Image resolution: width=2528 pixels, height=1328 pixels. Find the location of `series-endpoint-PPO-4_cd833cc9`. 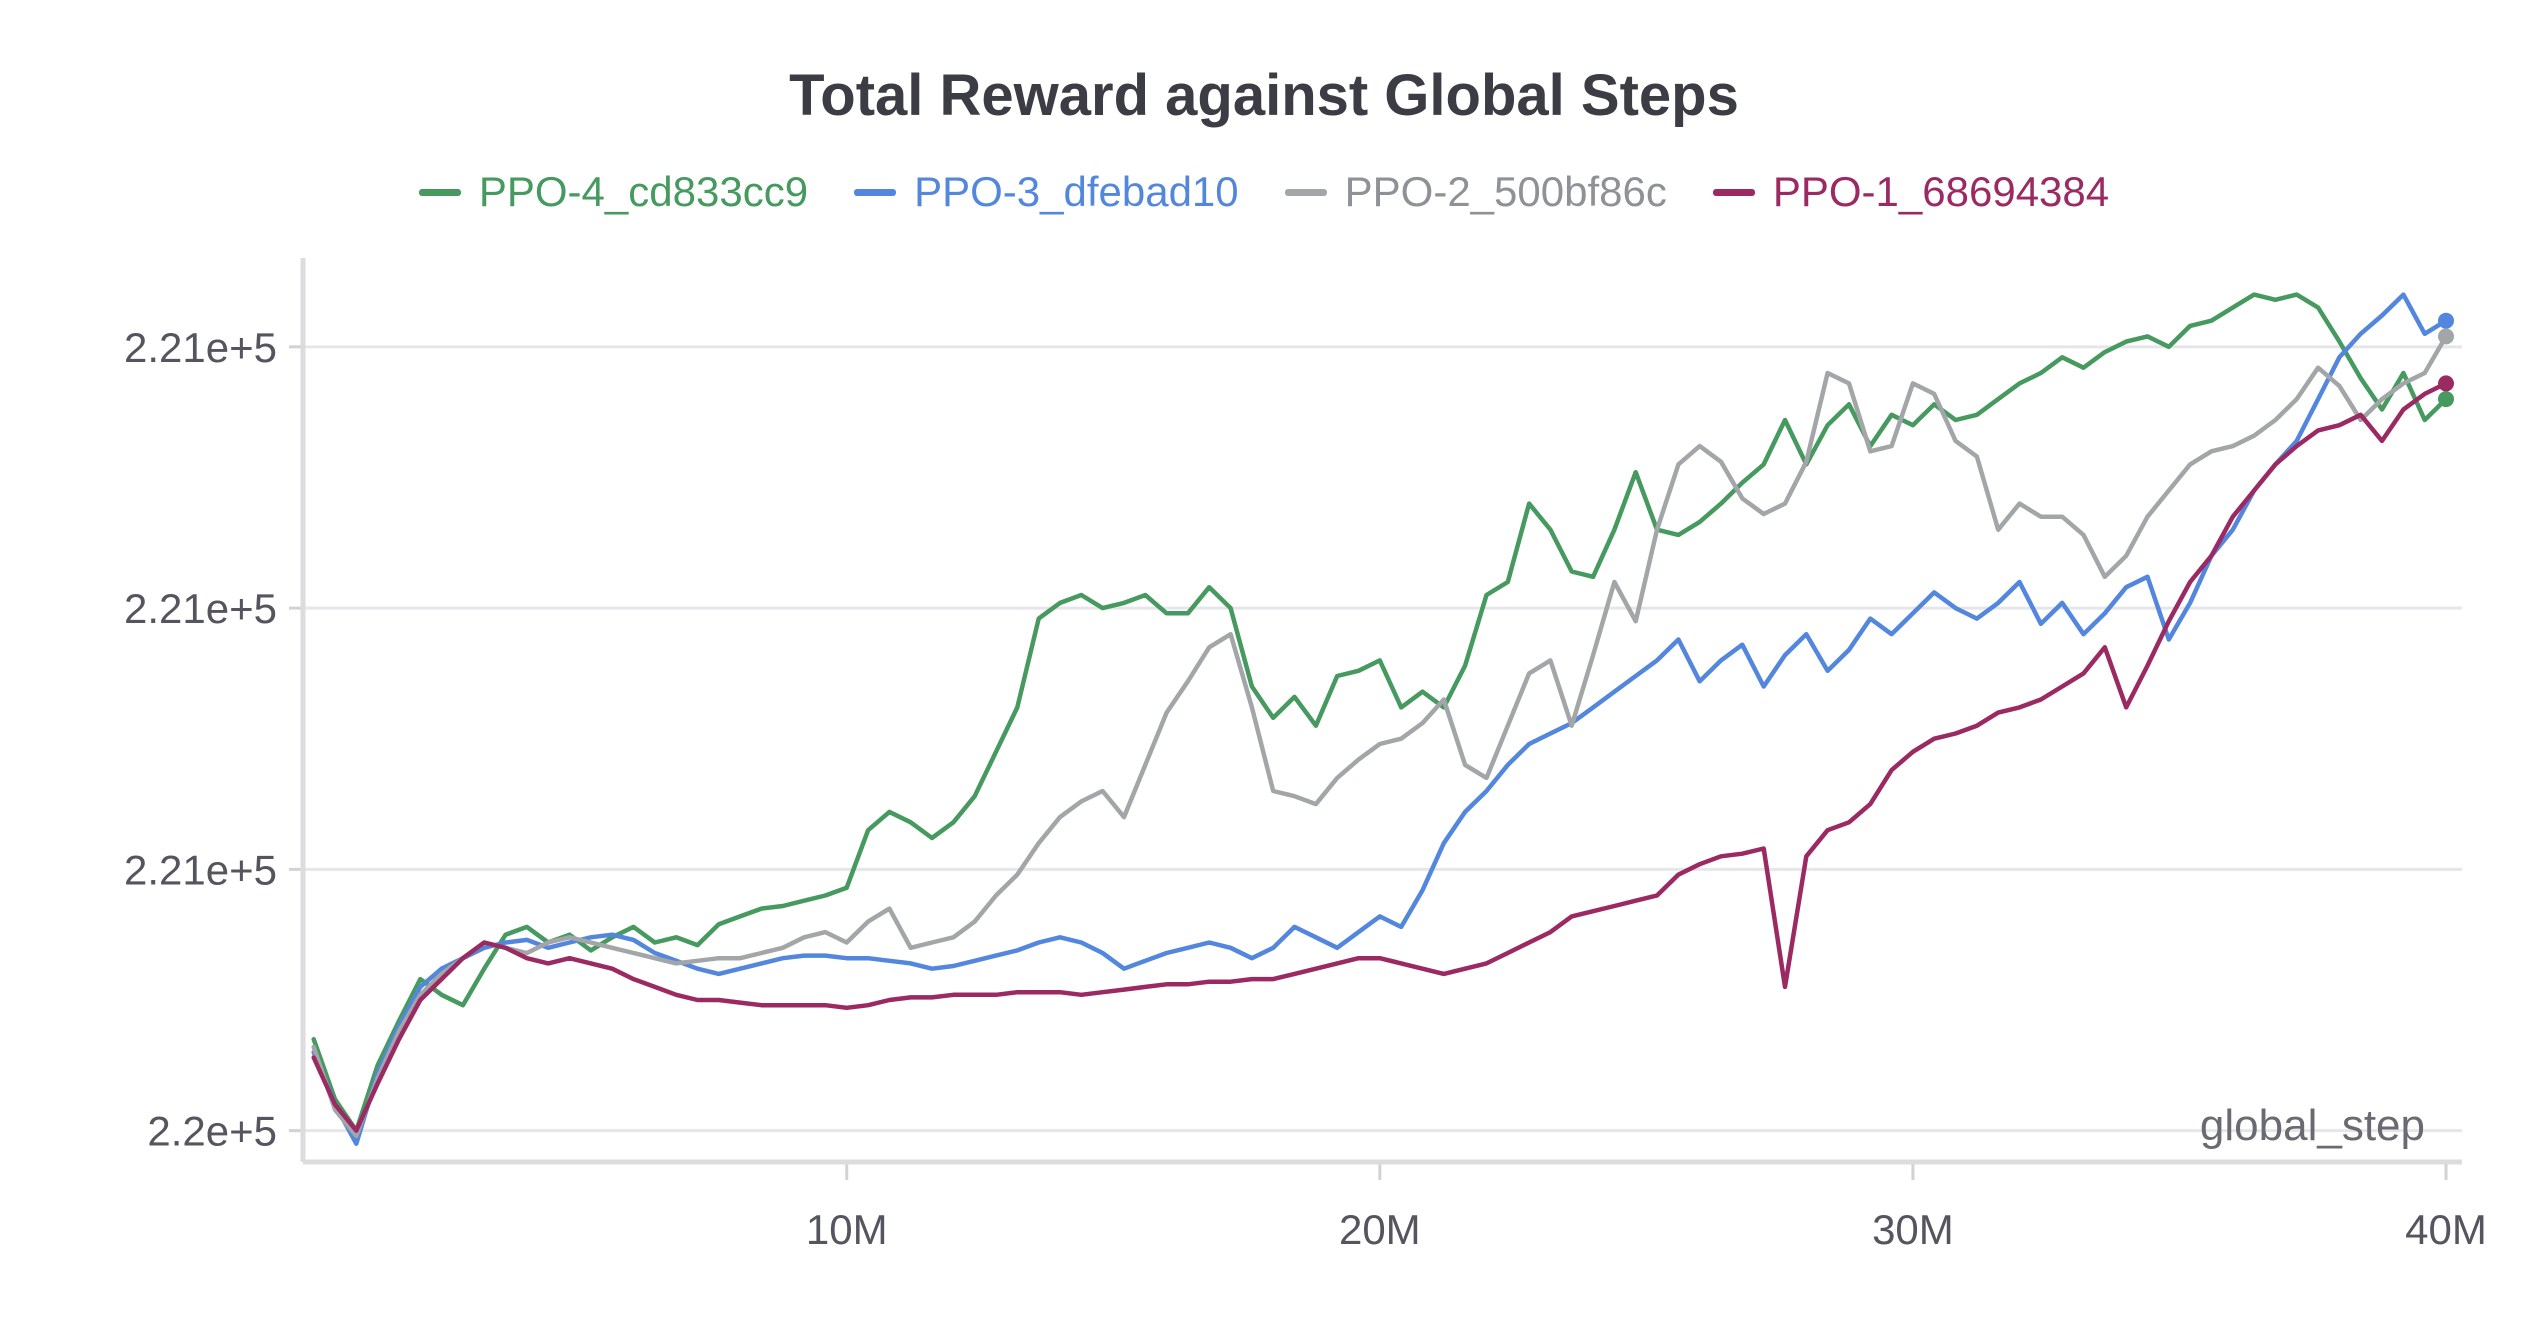

series-endpoint-PPO-4_cd833cc9 is located at coordinates (2446, 399).